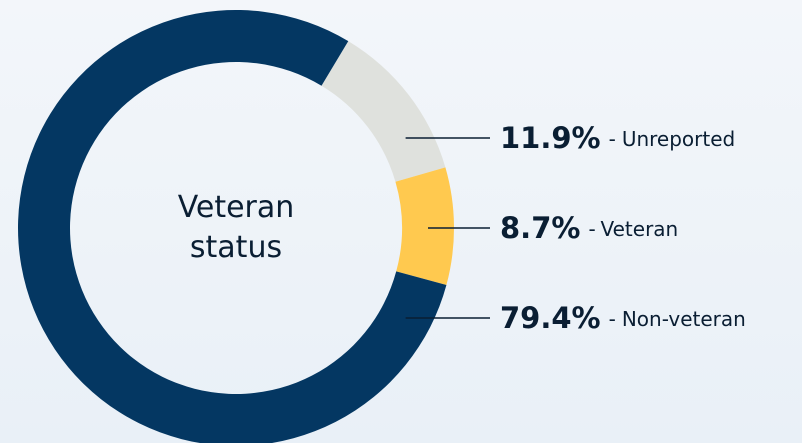 The width and height of the screenshot is (802, 443). I want to click on center-label: Veteran status, so click(236, 227).